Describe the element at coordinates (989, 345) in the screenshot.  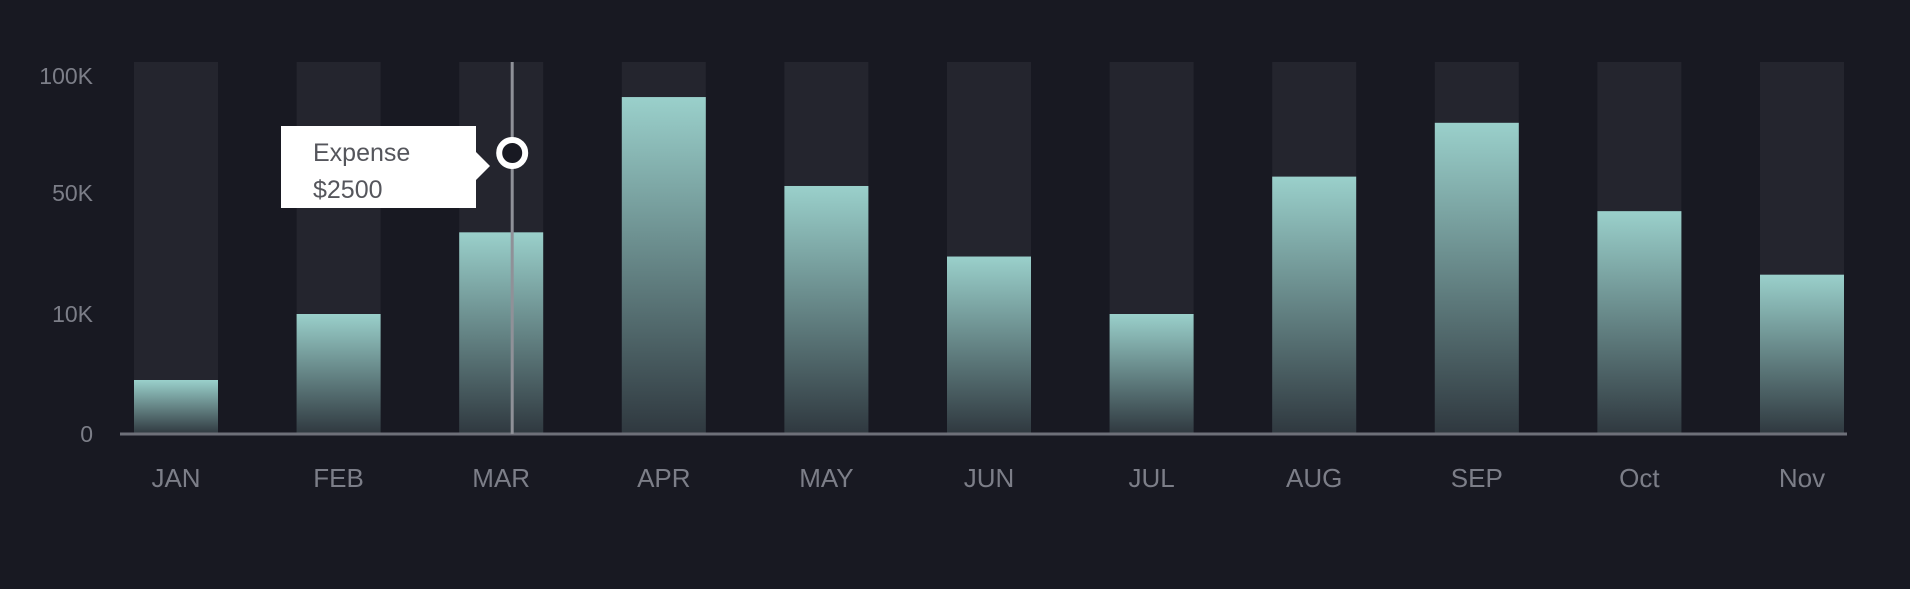
I see `bar-jun` at that location.